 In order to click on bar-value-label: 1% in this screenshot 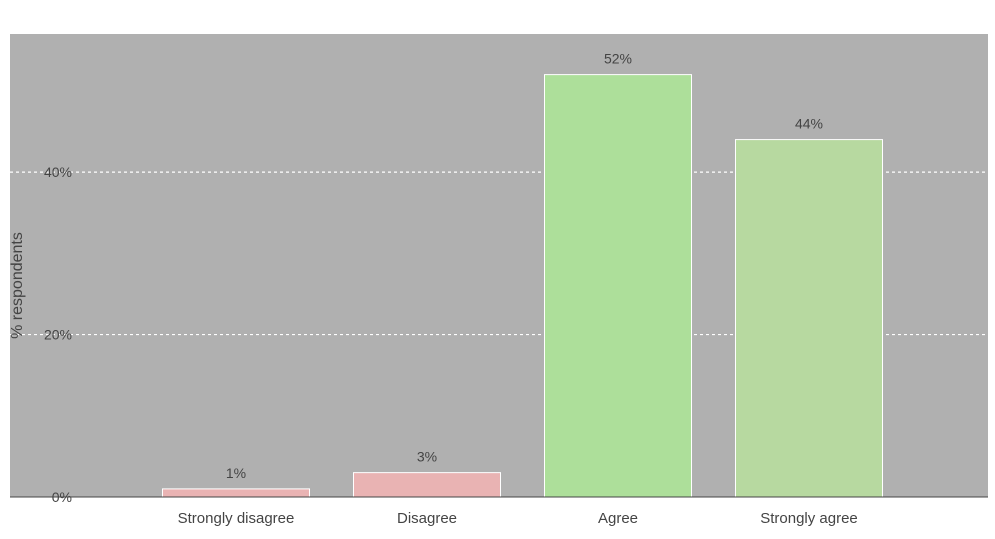, I will do `click(236, 473)`.